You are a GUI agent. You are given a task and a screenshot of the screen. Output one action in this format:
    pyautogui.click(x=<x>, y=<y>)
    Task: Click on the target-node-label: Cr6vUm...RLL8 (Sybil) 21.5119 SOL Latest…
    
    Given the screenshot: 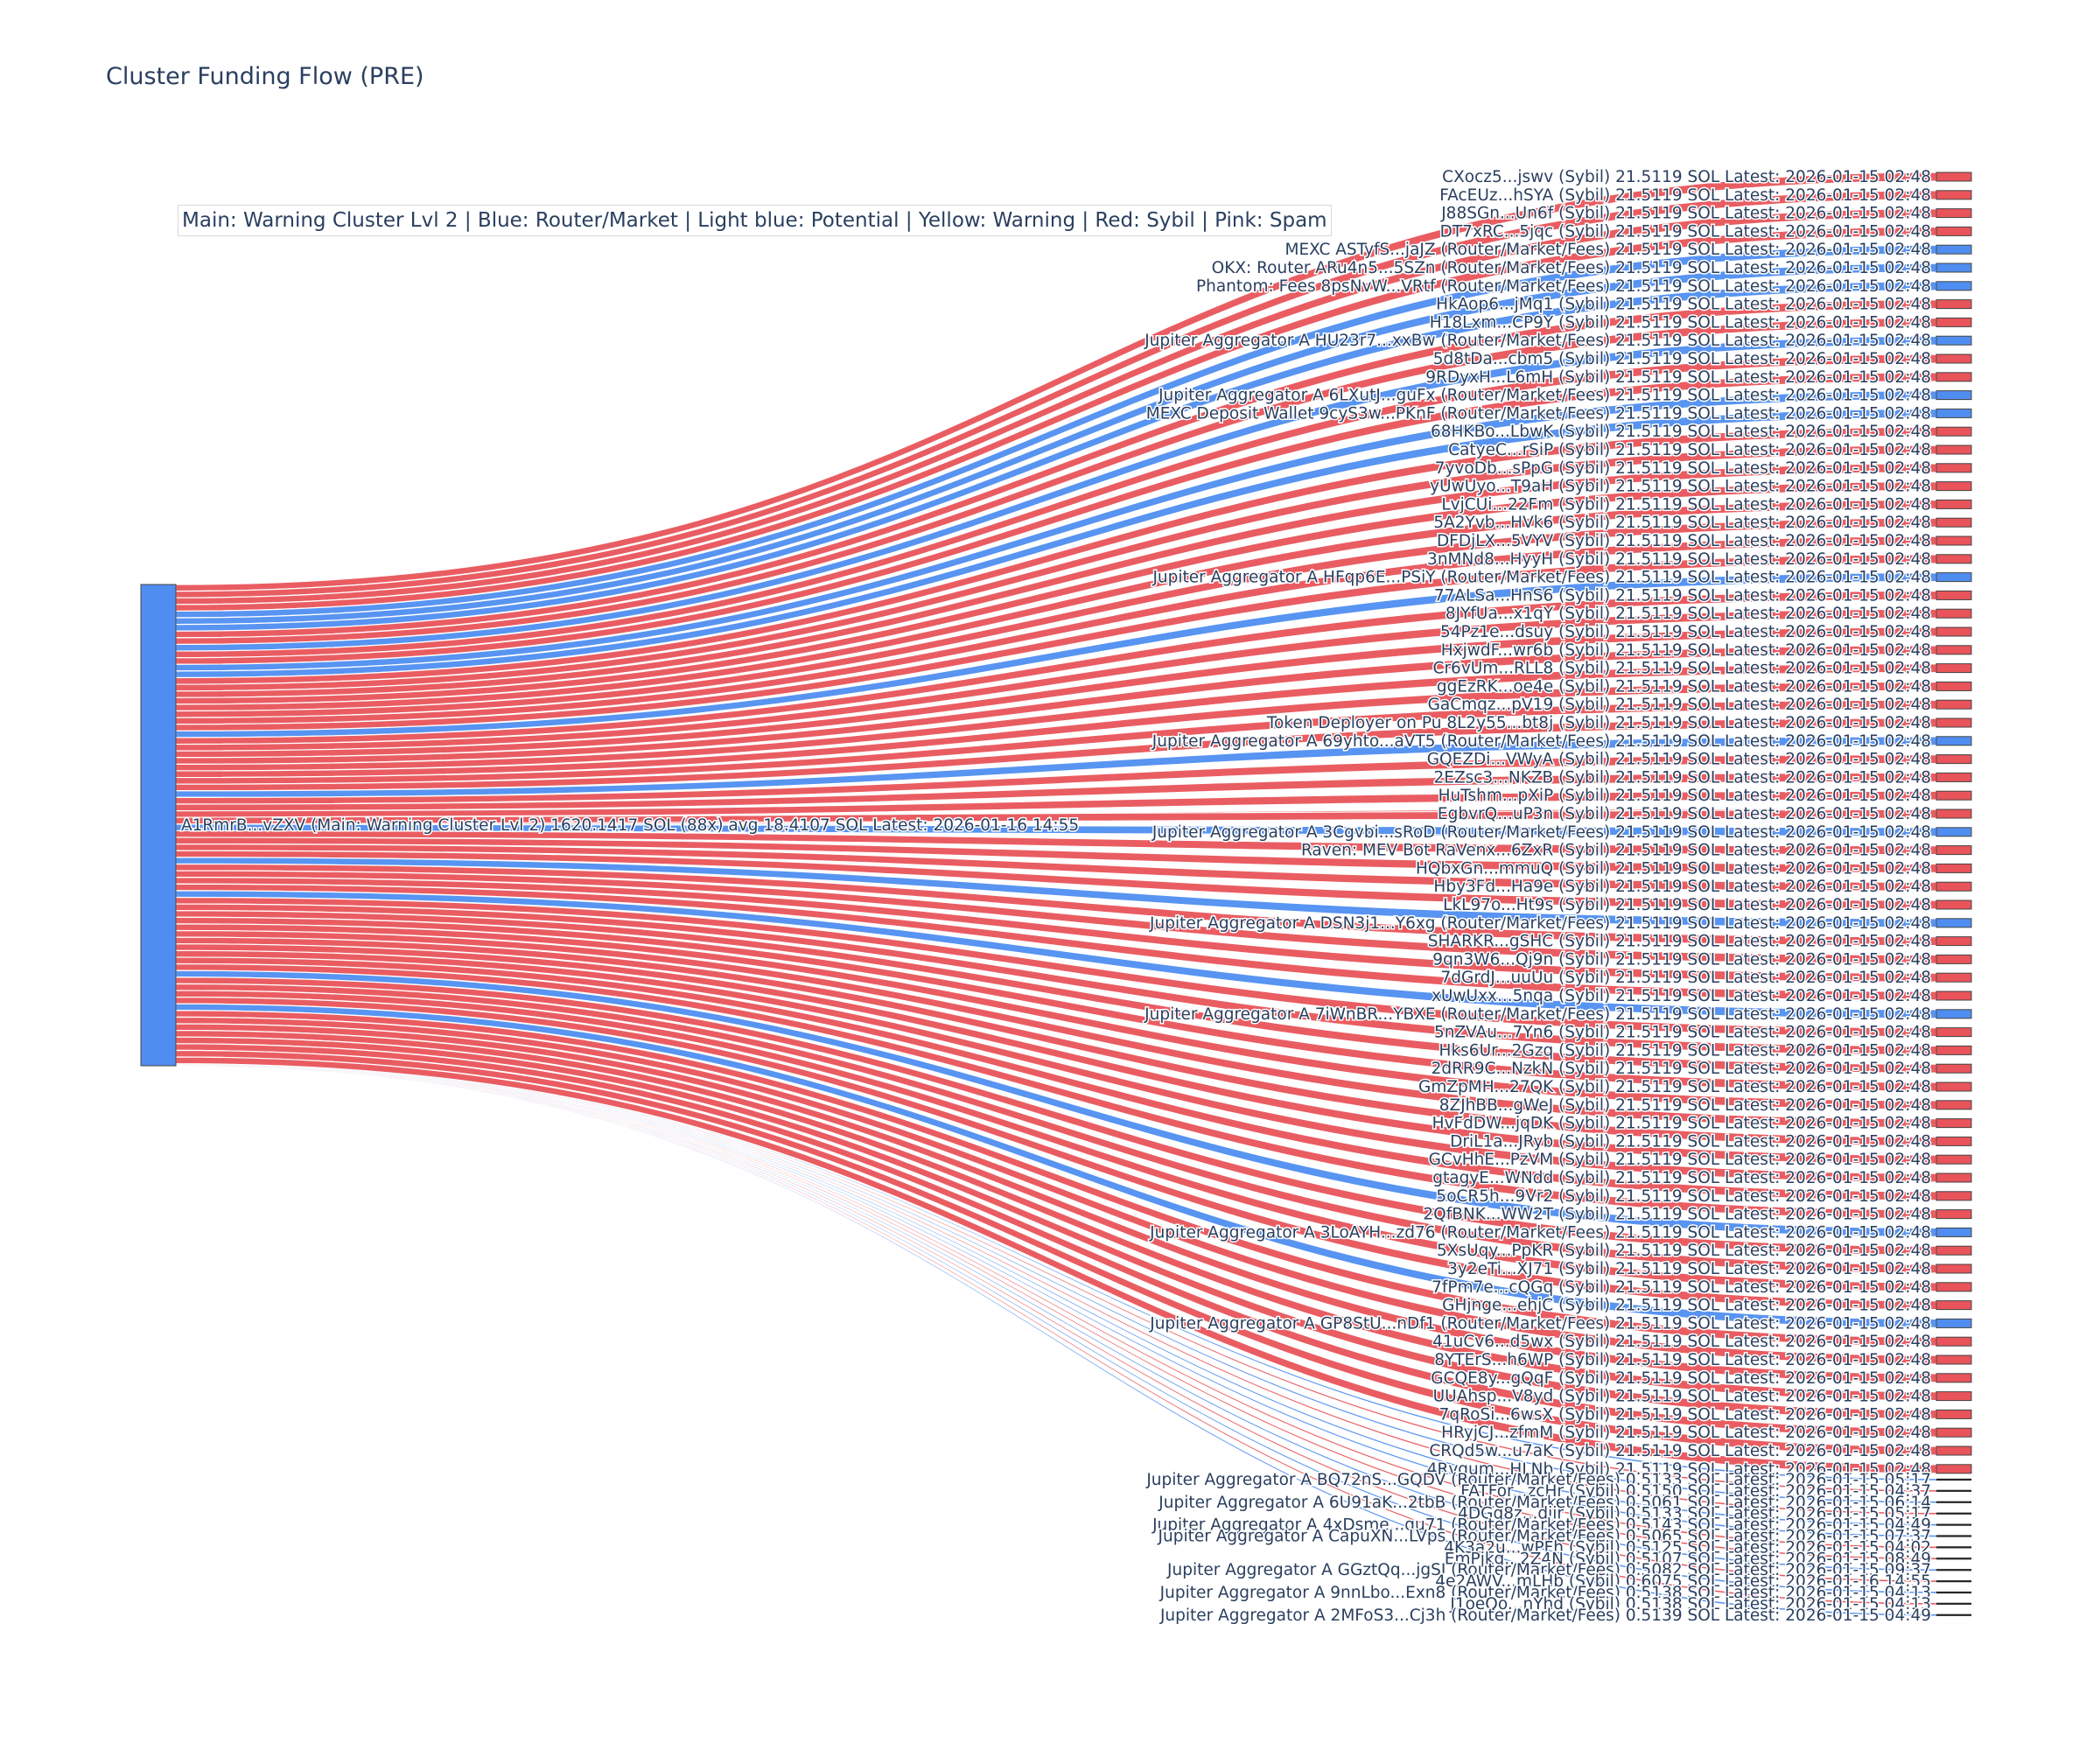 What is the action you would take?
    pyautogui.click(x=1682, y=669)
    